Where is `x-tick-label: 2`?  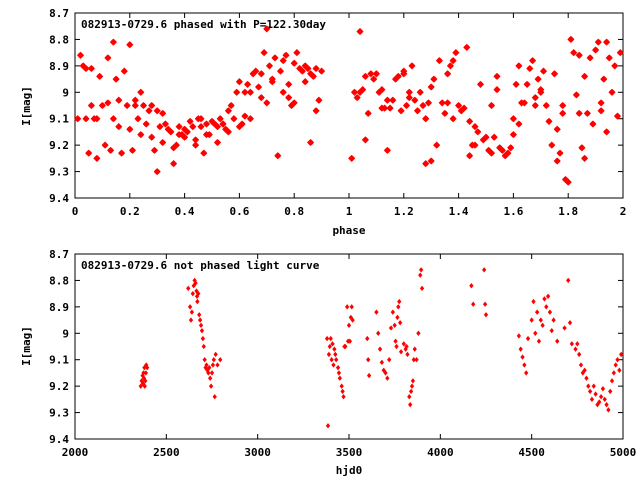
x-tick-label: 2 is located at coordinates (623, 211).